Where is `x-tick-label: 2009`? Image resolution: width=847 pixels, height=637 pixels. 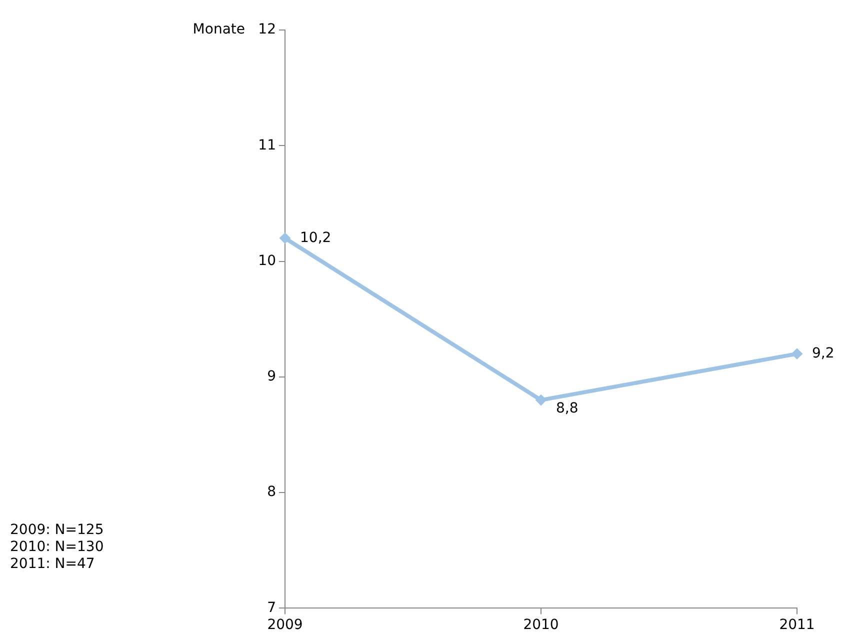
x-tick-label: 2009 is located at coordinates (285, 625).